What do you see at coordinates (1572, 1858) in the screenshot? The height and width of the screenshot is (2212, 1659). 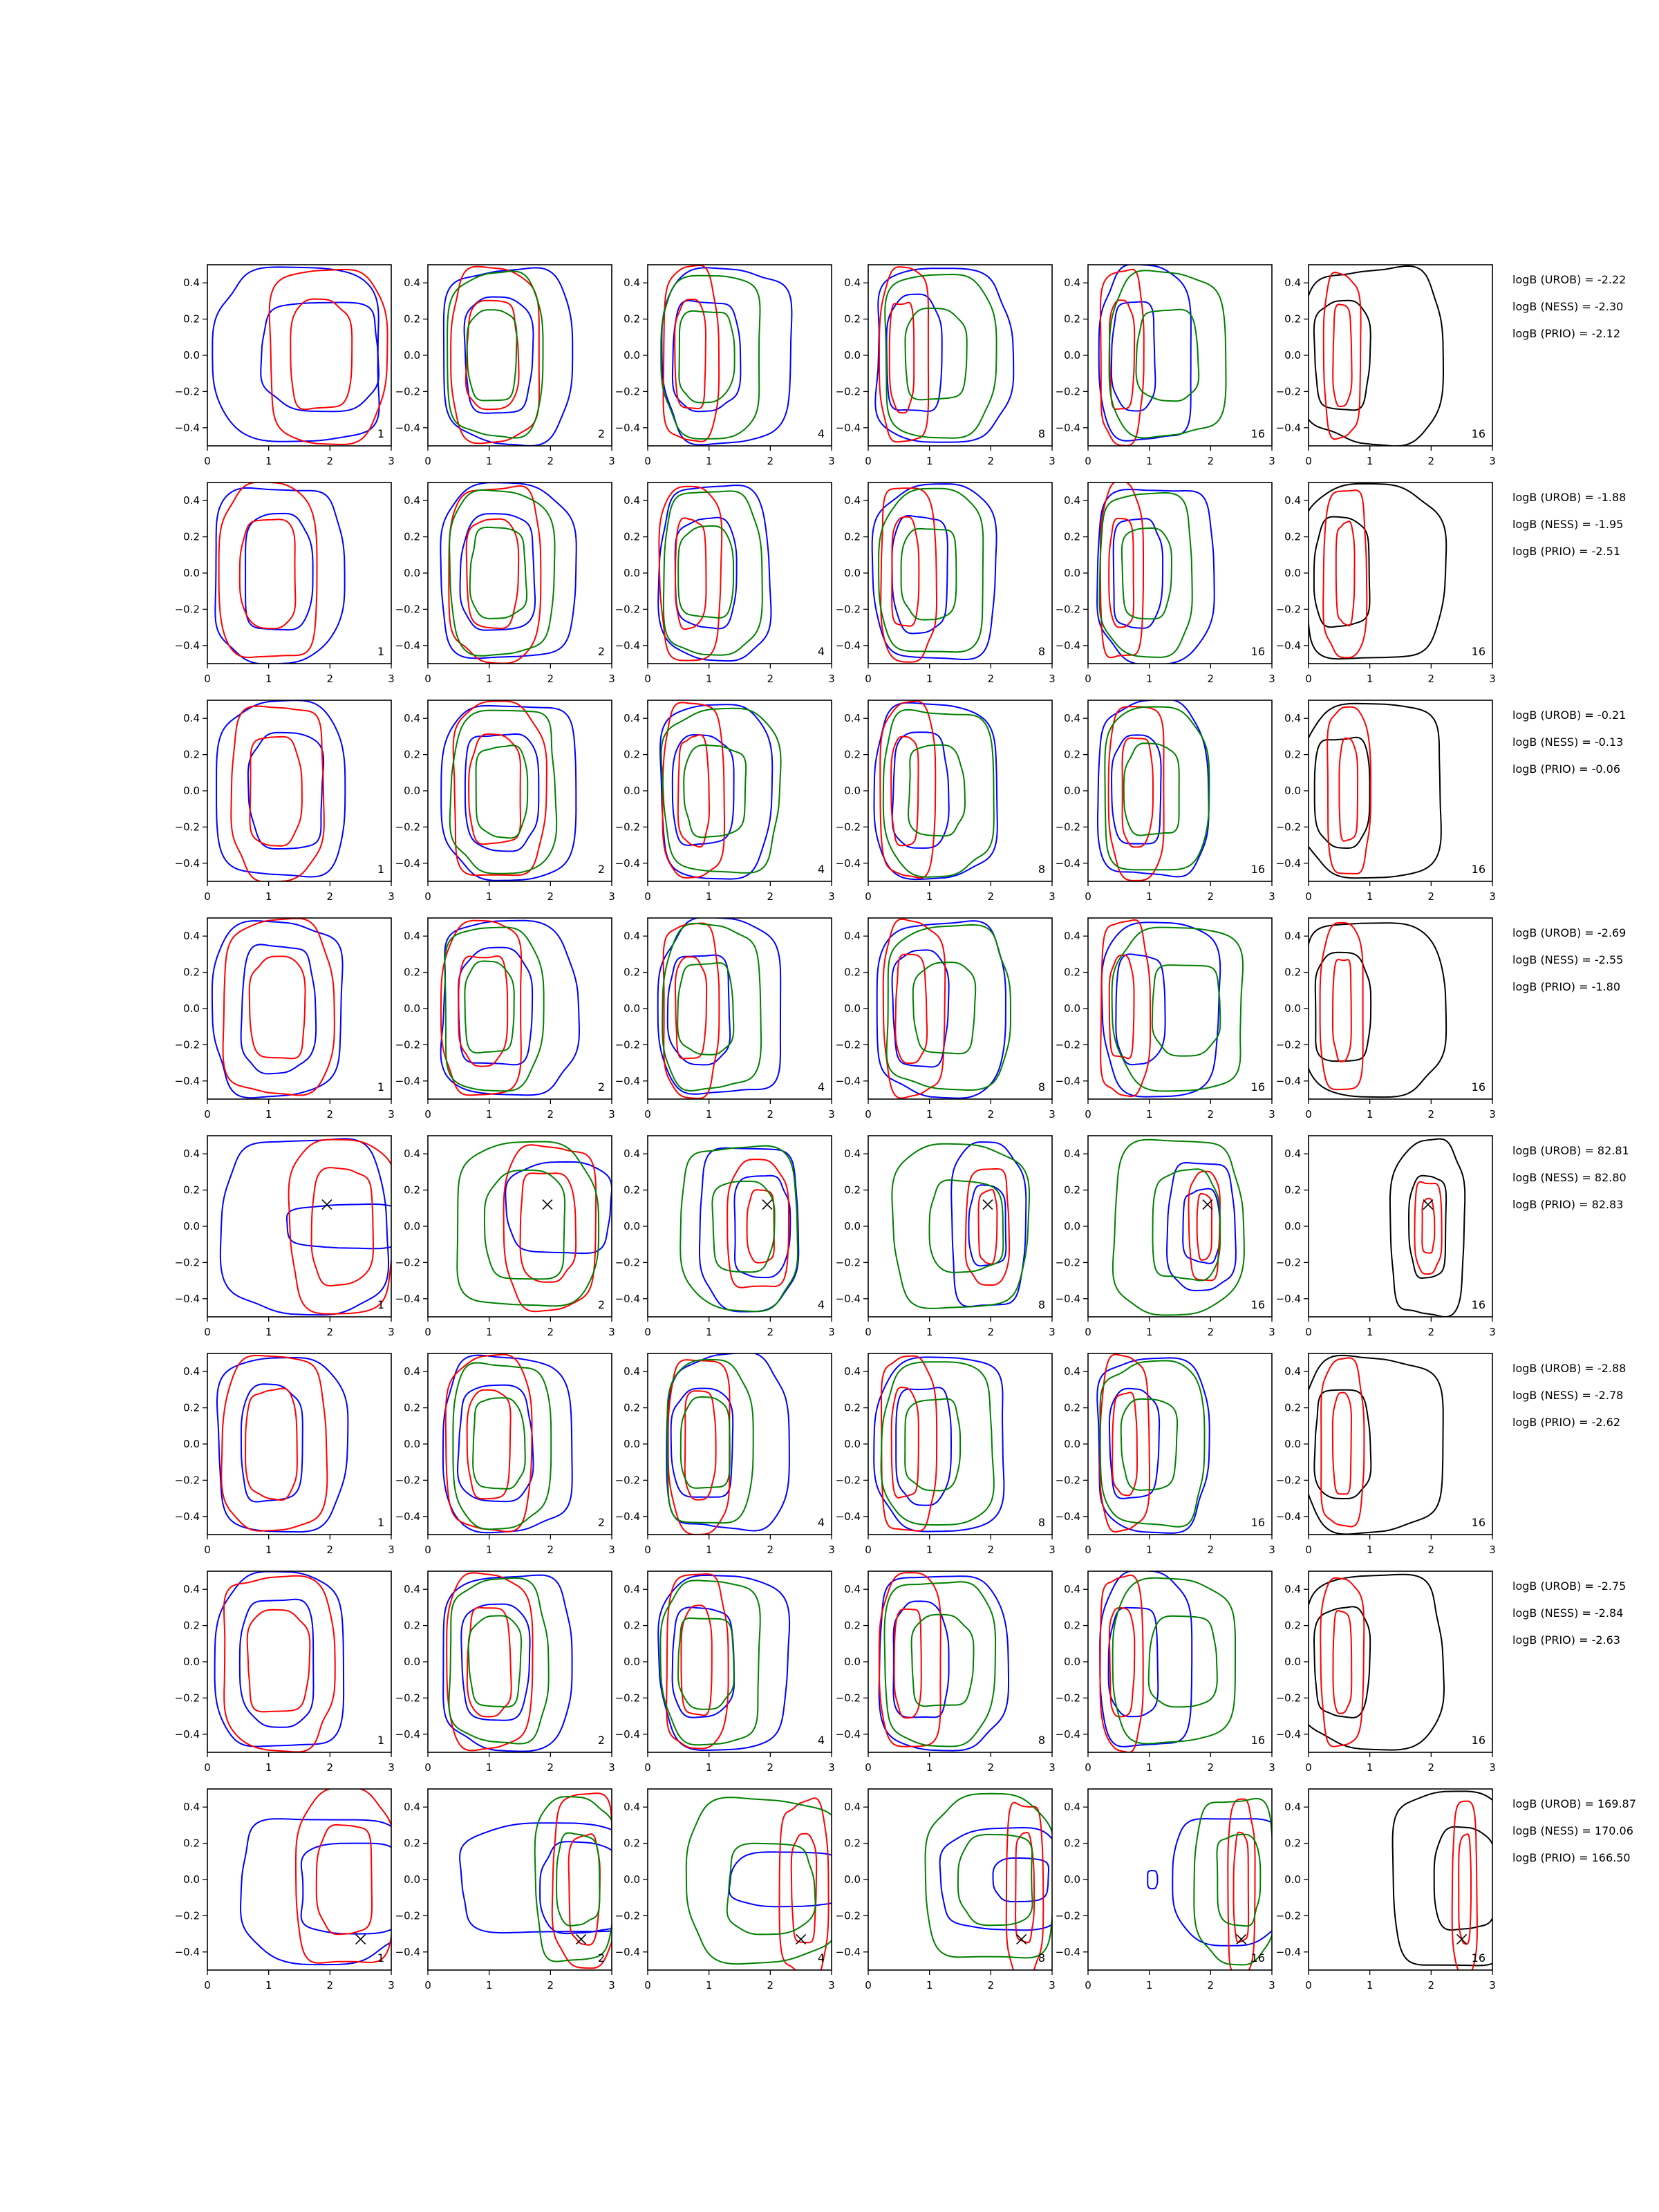 I see `logB-text: logB (PRIO) = 166.50` at bounding box center [1572, 1858].